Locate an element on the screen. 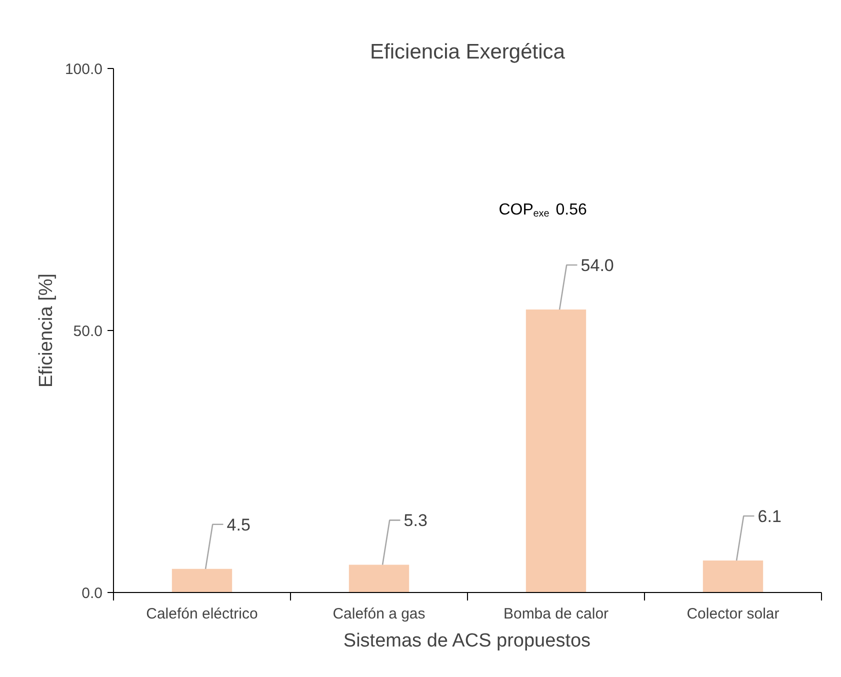  x-tick-label: Colector solar is located at coordinates (733, 614).